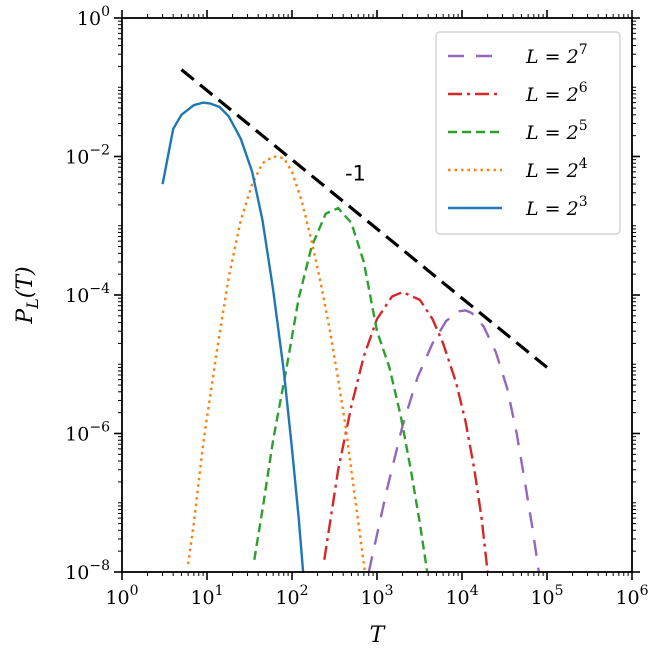 This screenshot has height=660, width=660. What do you see at coordinates (518, 207) in the screenshot?
I see `legend-item: L = 23` at bounding box center [518, 207].